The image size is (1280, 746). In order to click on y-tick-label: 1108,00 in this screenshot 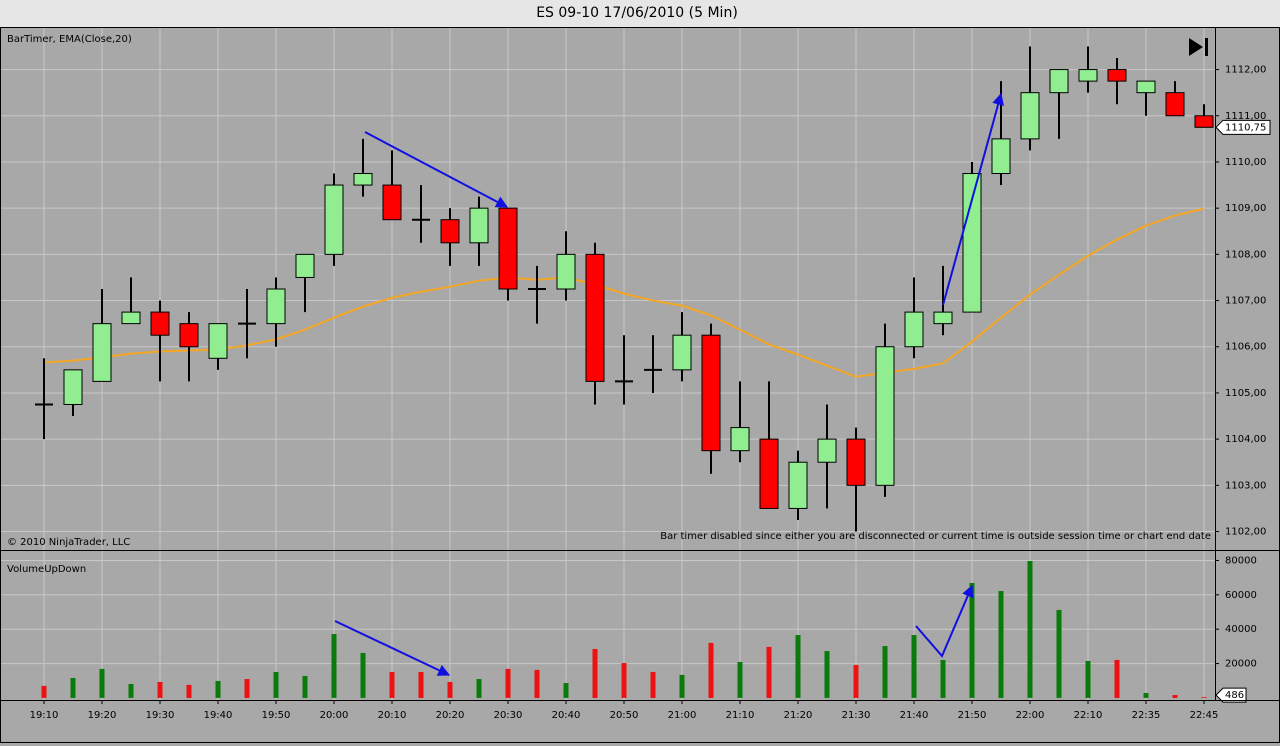, I will do `click(1245, 254)`.